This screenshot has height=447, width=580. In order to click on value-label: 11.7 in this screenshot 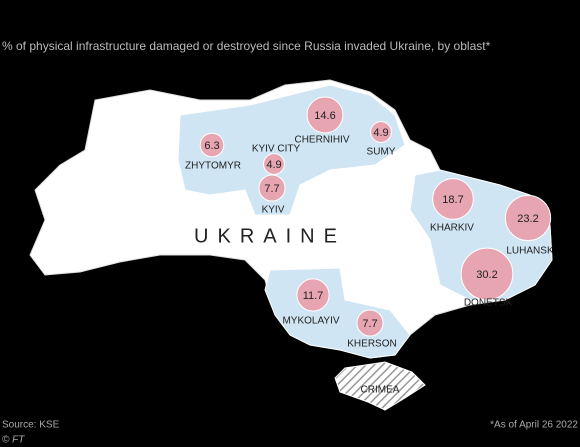, I will do `click(313, 296)`.